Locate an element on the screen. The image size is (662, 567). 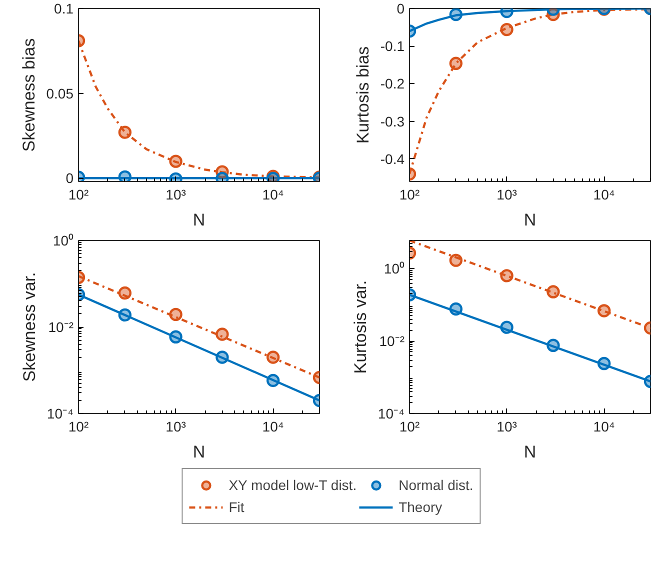
y-axis-title: Skewness bias is located at coordinates (28, 95).